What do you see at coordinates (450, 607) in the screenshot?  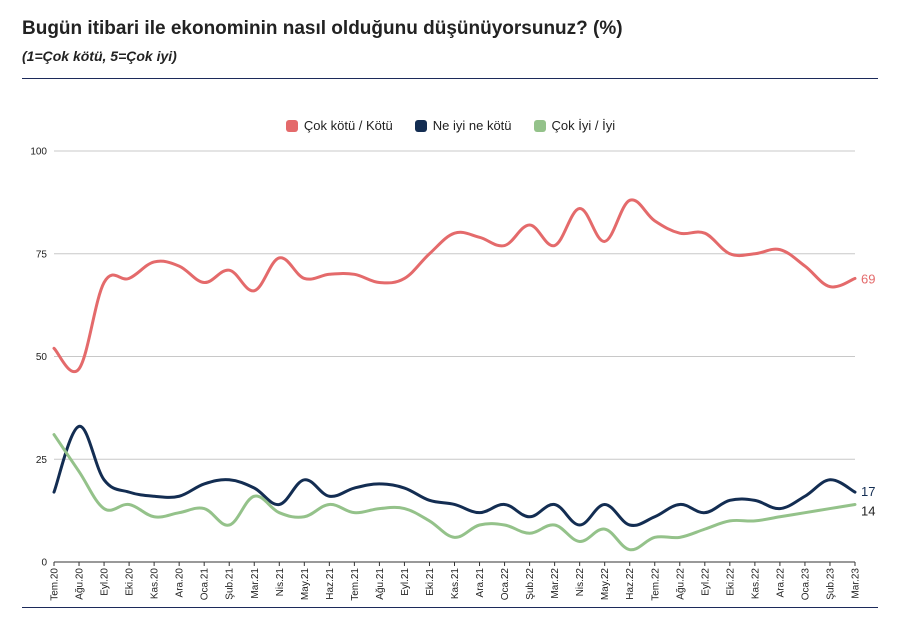 I see `bottom-divider` at bounding box center [450, 607].